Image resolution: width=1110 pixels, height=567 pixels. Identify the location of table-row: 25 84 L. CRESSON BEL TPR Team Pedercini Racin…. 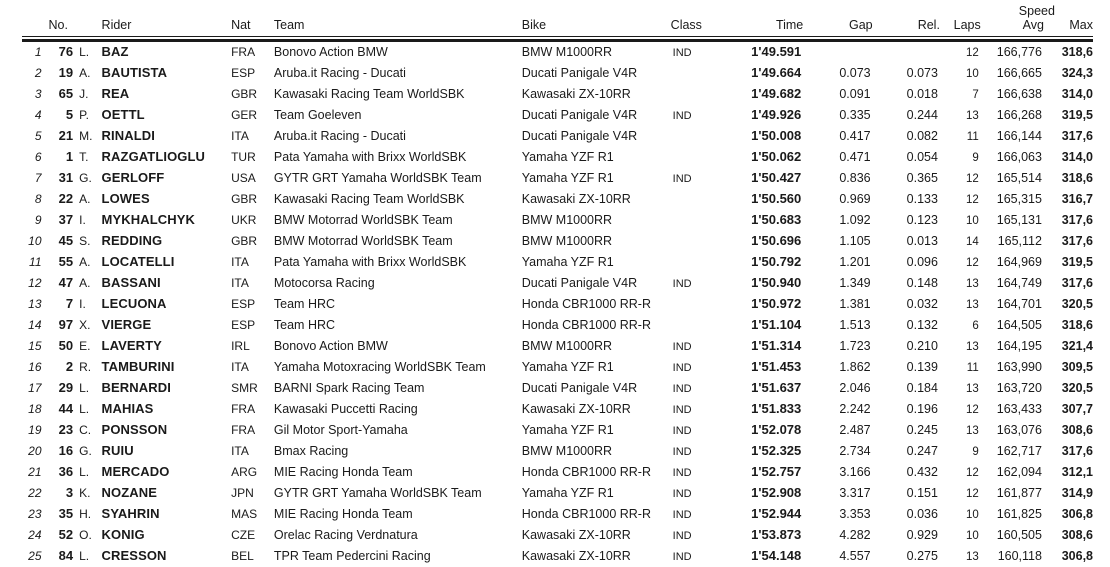
(557, 556).